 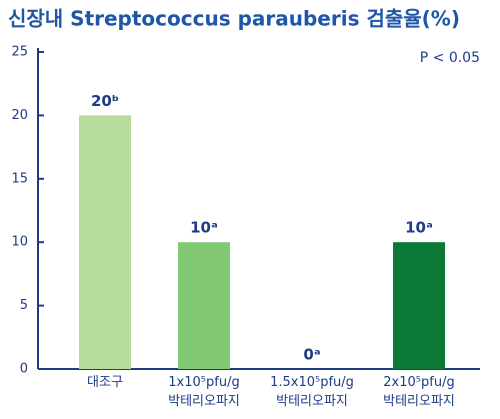 What do you see at coordinates (19, 178) in the screenshot?
I see `y-tick-label: 15` at bounding box center [19, 178].